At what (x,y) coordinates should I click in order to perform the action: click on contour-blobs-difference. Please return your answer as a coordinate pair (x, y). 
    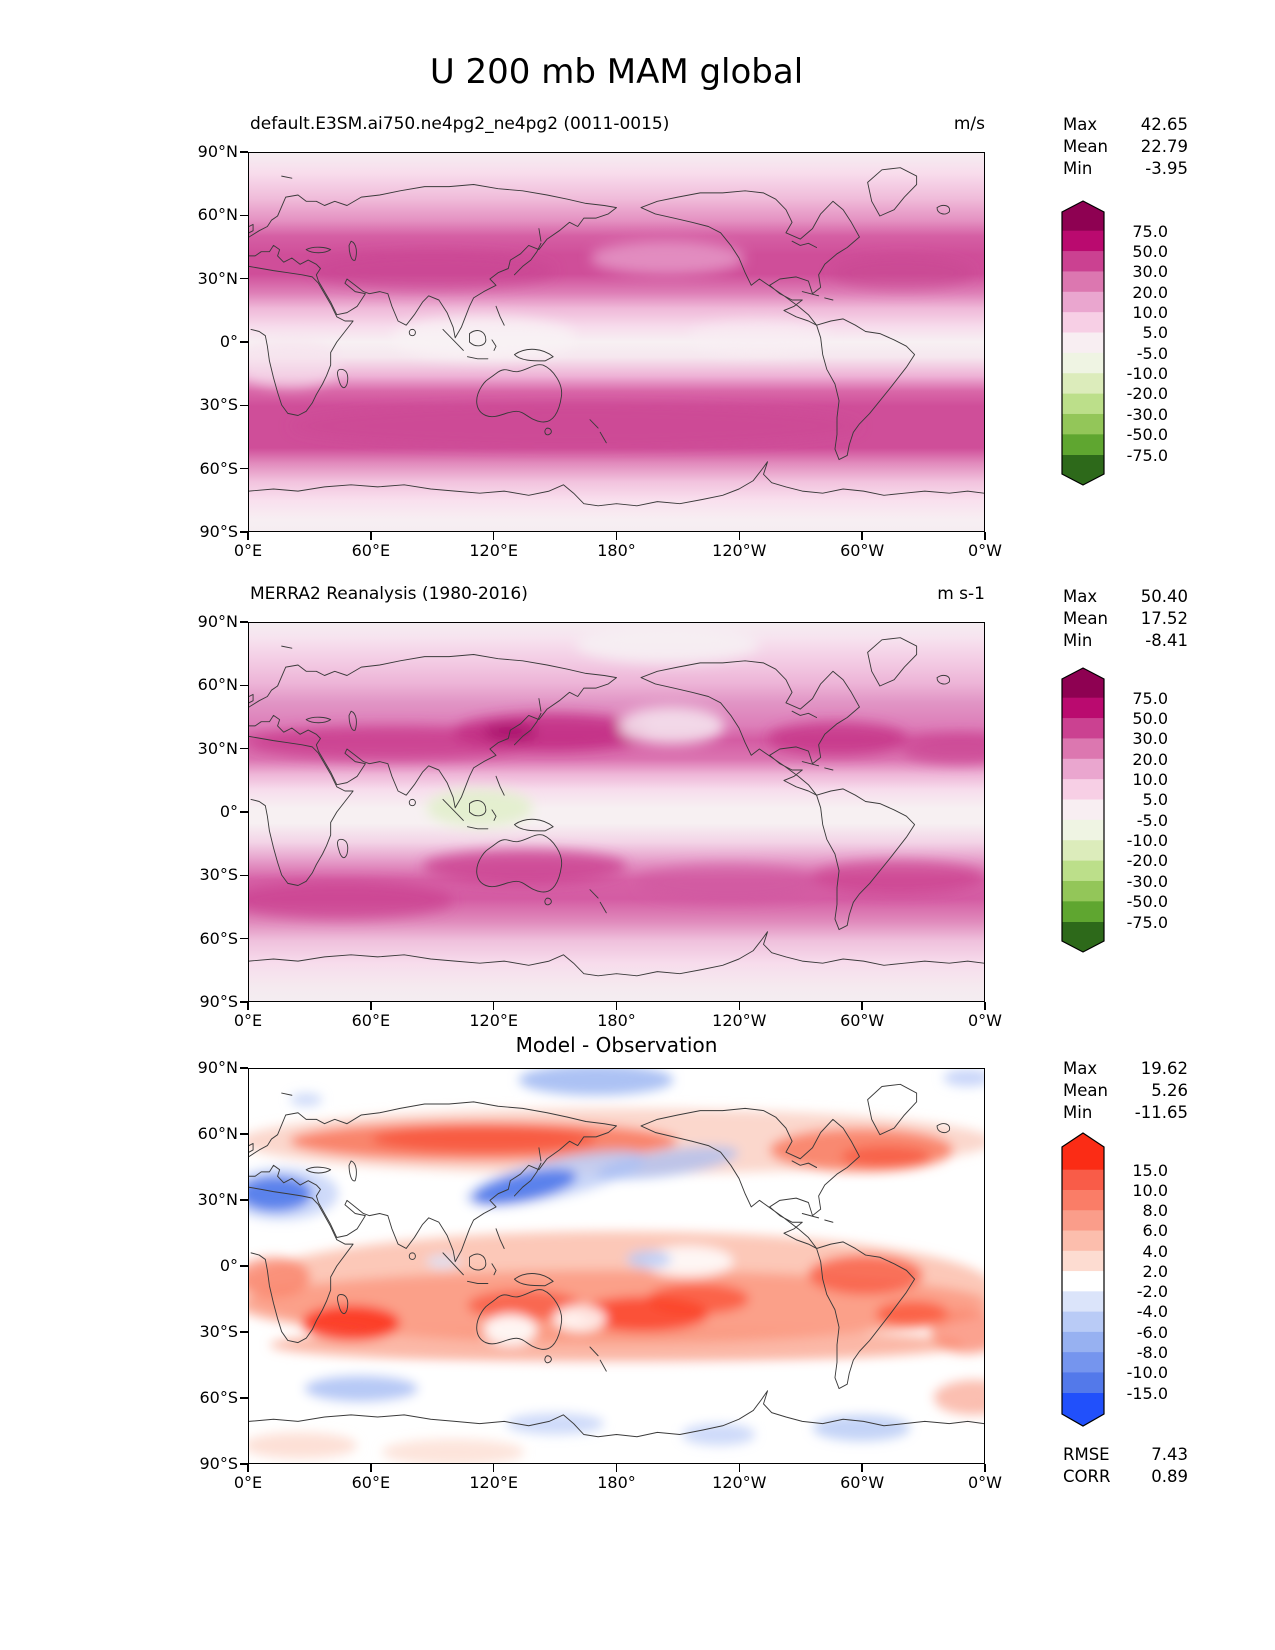
    Looking at the image, I should click on (616, 1266).